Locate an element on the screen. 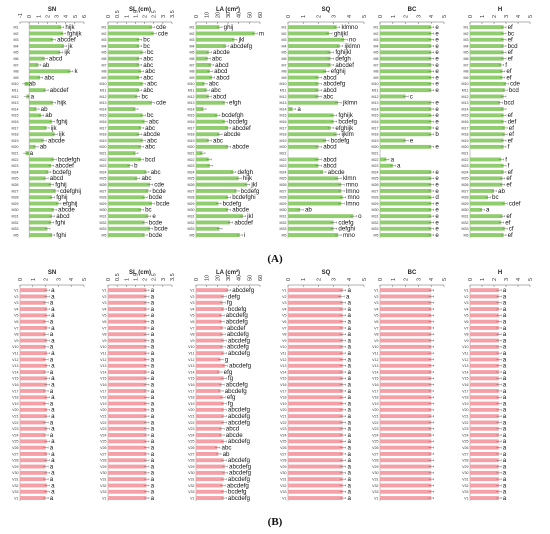  category-label: M9 is located at coordinates (284, 78).